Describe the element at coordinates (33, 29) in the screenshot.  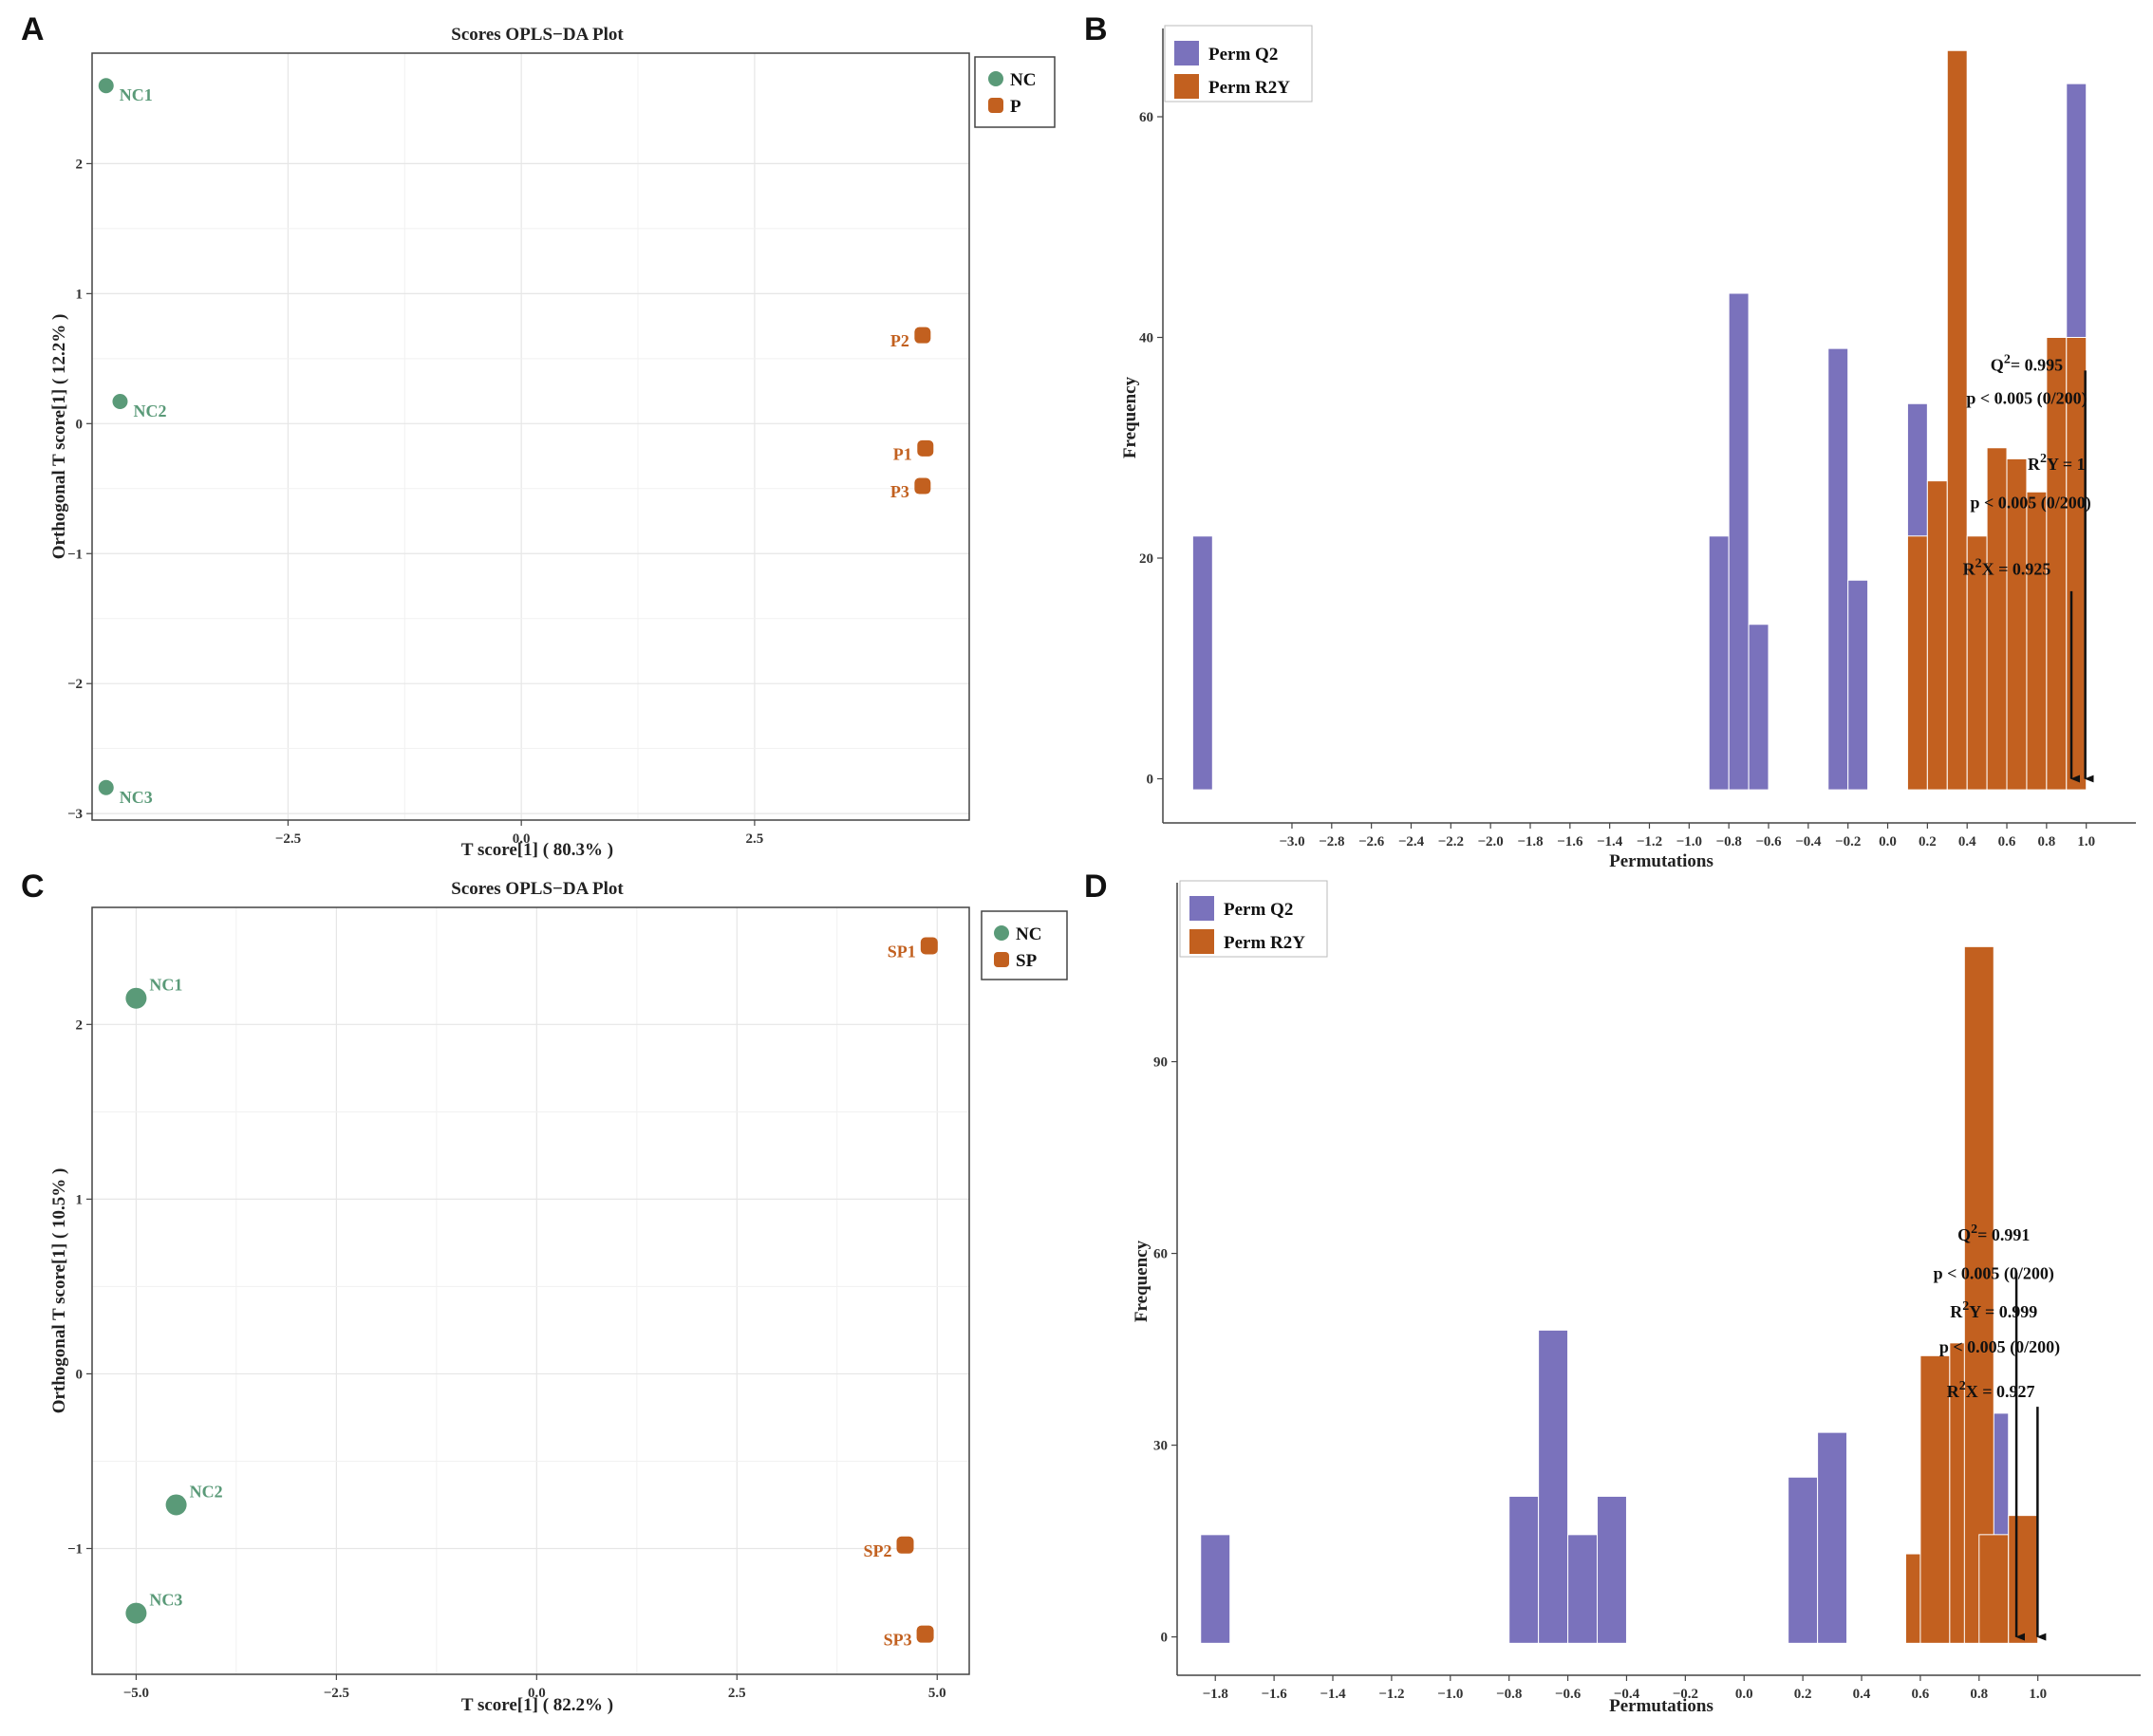
I see `panel-letter-a: A` at that location.